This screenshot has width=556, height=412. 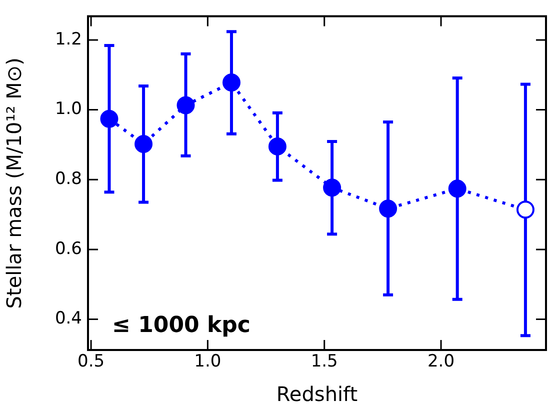 I want to click on annotation: ≤ 1000 kpc, so click(x=181, y=325).